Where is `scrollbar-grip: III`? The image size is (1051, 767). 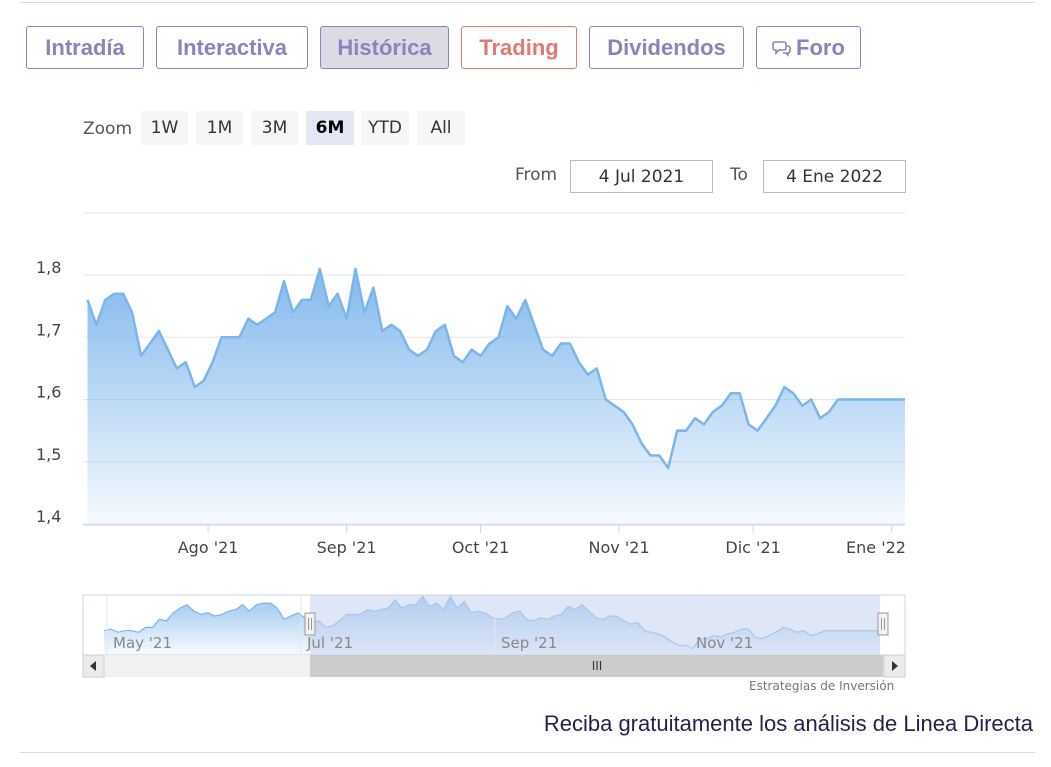
scrollbar-grip: III is located at coordinates (597, 666).